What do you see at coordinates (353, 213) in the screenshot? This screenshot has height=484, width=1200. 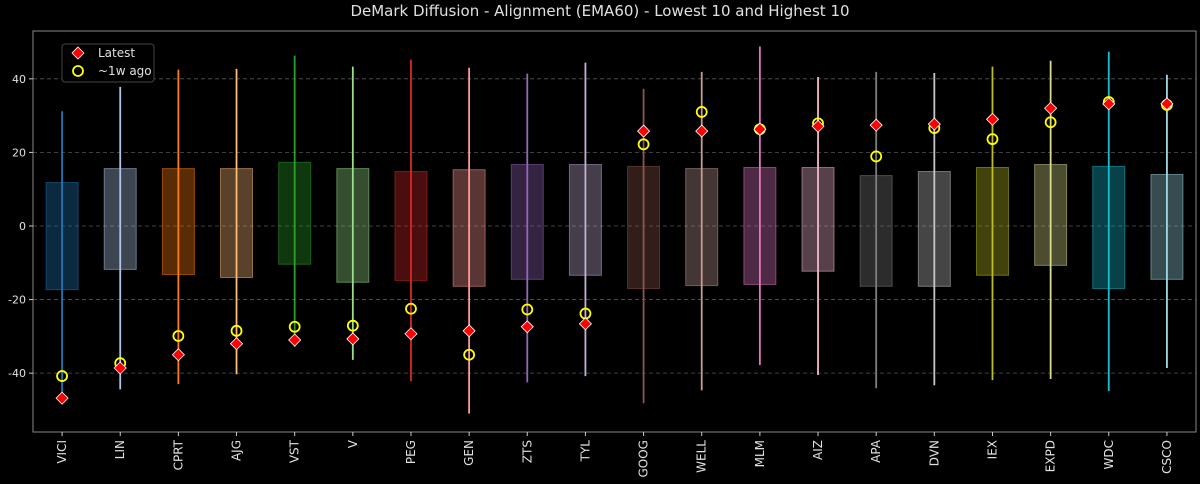 I see `category-v` at bounding box center [353, 213].